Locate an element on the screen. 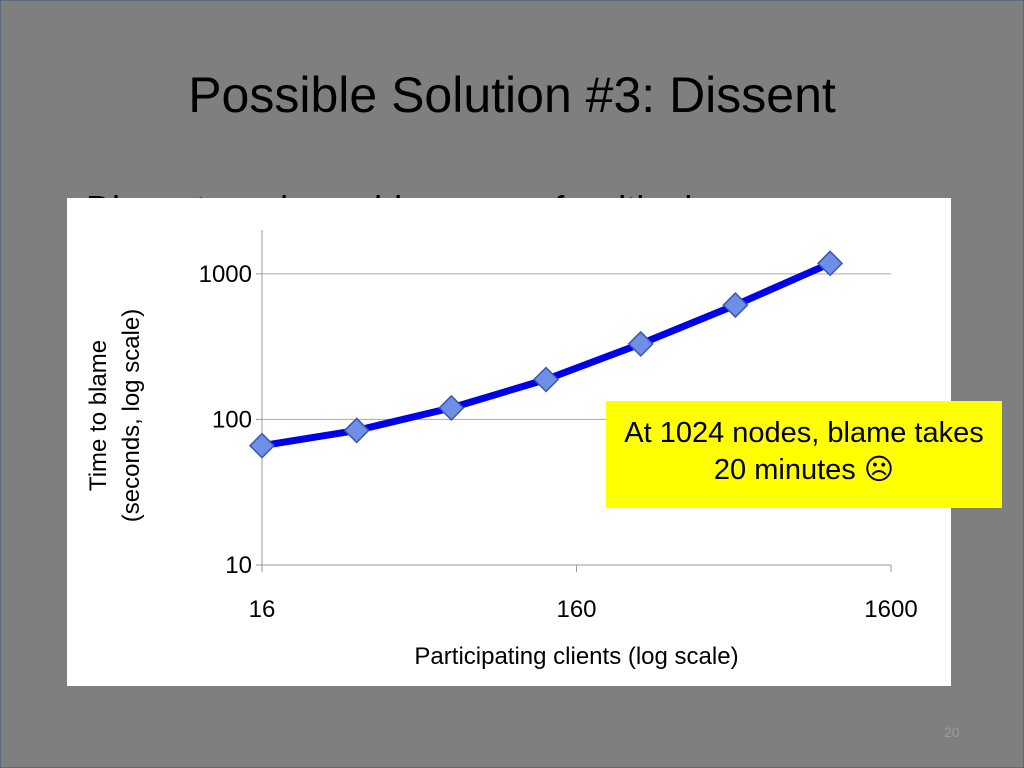  y-axis-label-line: Time to blame is located at coordinates (98, 415).